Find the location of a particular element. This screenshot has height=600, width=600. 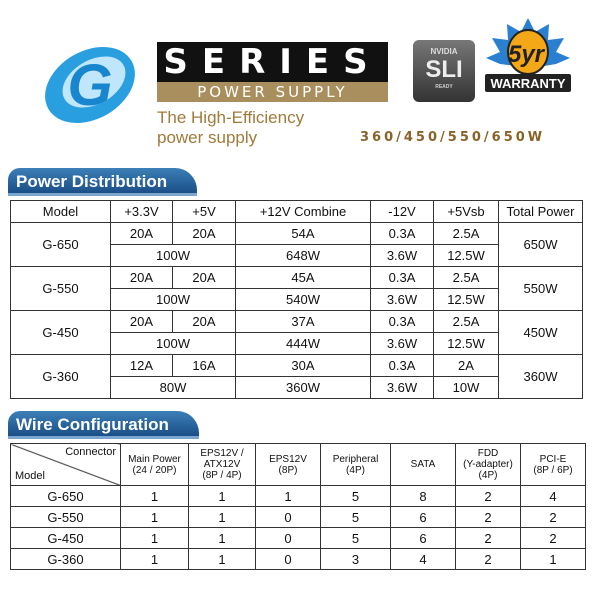

model-cell: G-650 is located at coordinates (60, 244).